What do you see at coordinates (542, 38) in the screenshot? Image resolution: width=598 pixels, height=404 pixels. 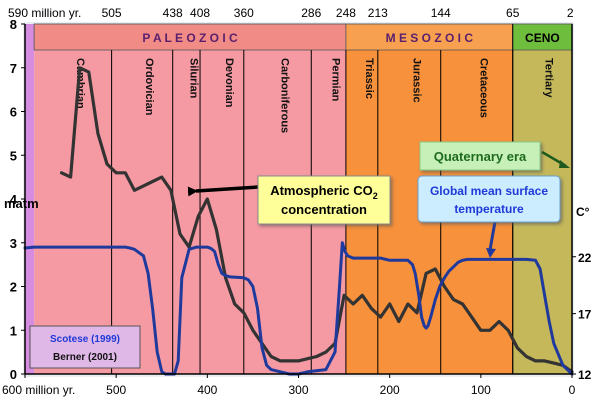 I see `era-label-cenozoic: CENO` at bounding box center [542, 38].